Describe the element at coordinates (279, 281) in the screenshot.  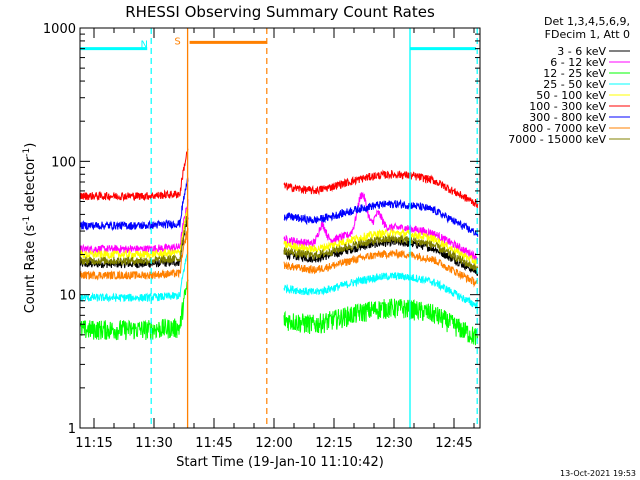
I see `series-25-50-kev` at that location.